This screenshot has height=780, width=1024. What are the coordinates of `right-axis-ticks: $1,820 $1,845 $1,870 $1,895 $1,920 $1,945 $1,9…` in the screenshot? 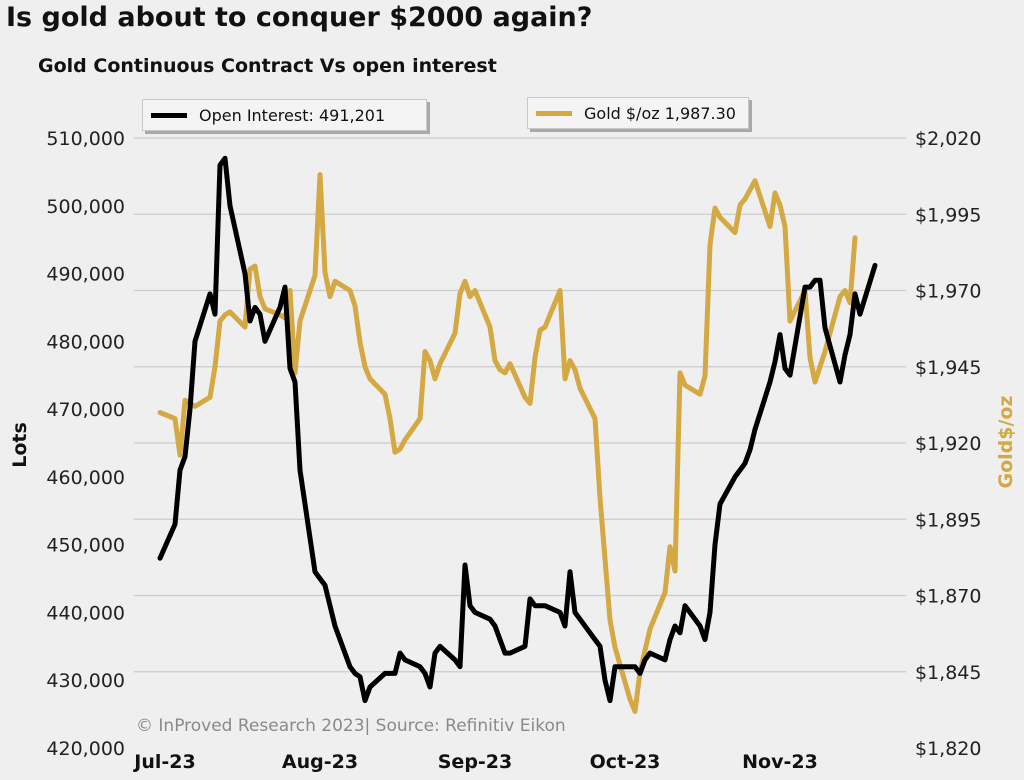 It's located at (948, 444).